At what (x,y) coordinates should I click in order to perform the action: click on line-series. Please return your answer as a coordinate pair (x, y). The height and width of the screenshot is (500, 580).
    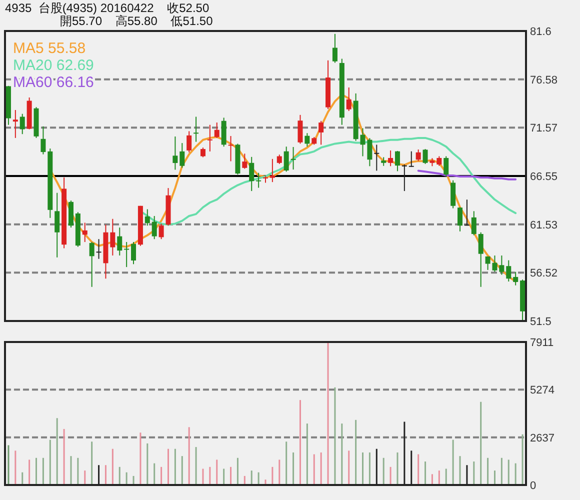
    Looking at the image, I should click on (467, 175).